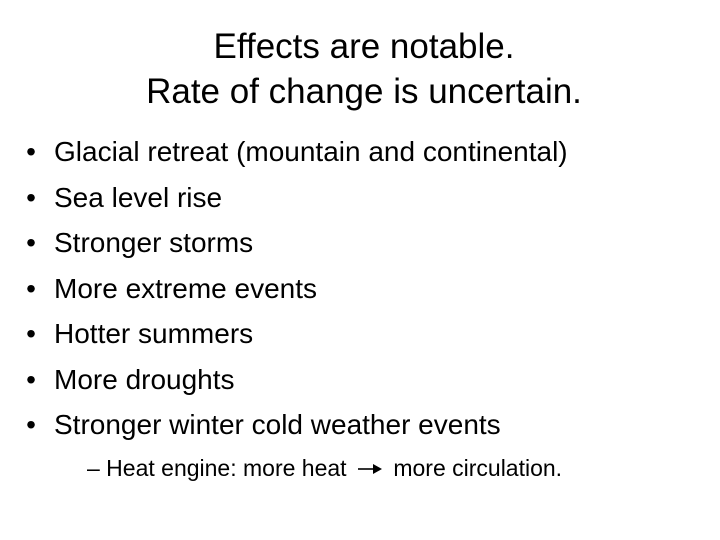 This screenshot has height=540, width=720. I want to click on sub-bullet-suffix: more circulation., so click(478, 468).